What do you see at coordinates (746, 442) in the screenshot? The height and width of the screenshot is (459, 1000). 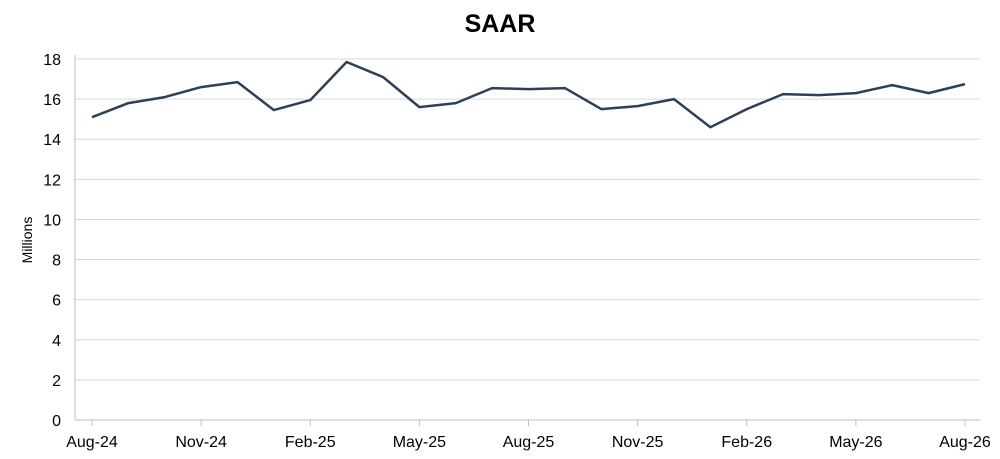 I see `x-tick-label: Feb-26` at bounding box center [746, 442].